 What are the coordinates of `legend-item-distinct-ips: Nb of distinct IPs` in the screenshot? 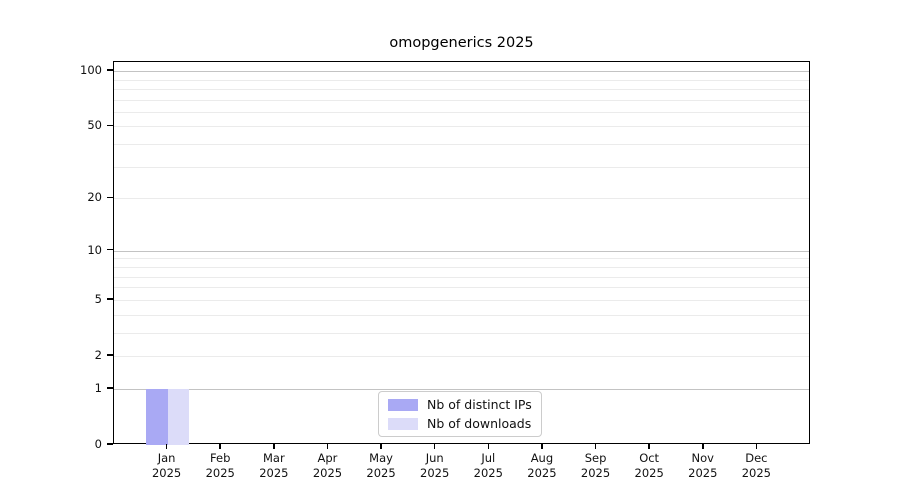 It's located at (460, 404).